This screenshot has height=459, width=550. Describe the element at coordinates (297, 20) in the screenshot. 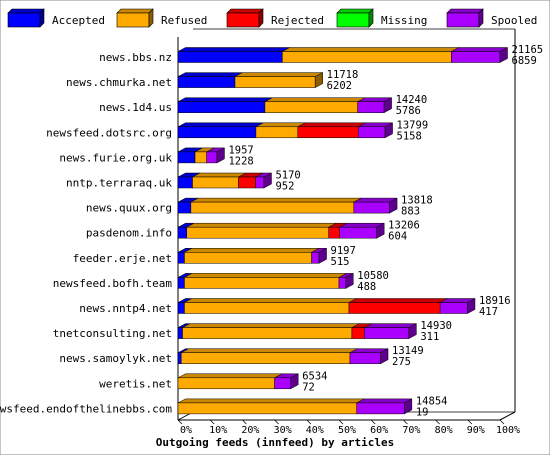

I see `legend-label: Rejected` at that location.